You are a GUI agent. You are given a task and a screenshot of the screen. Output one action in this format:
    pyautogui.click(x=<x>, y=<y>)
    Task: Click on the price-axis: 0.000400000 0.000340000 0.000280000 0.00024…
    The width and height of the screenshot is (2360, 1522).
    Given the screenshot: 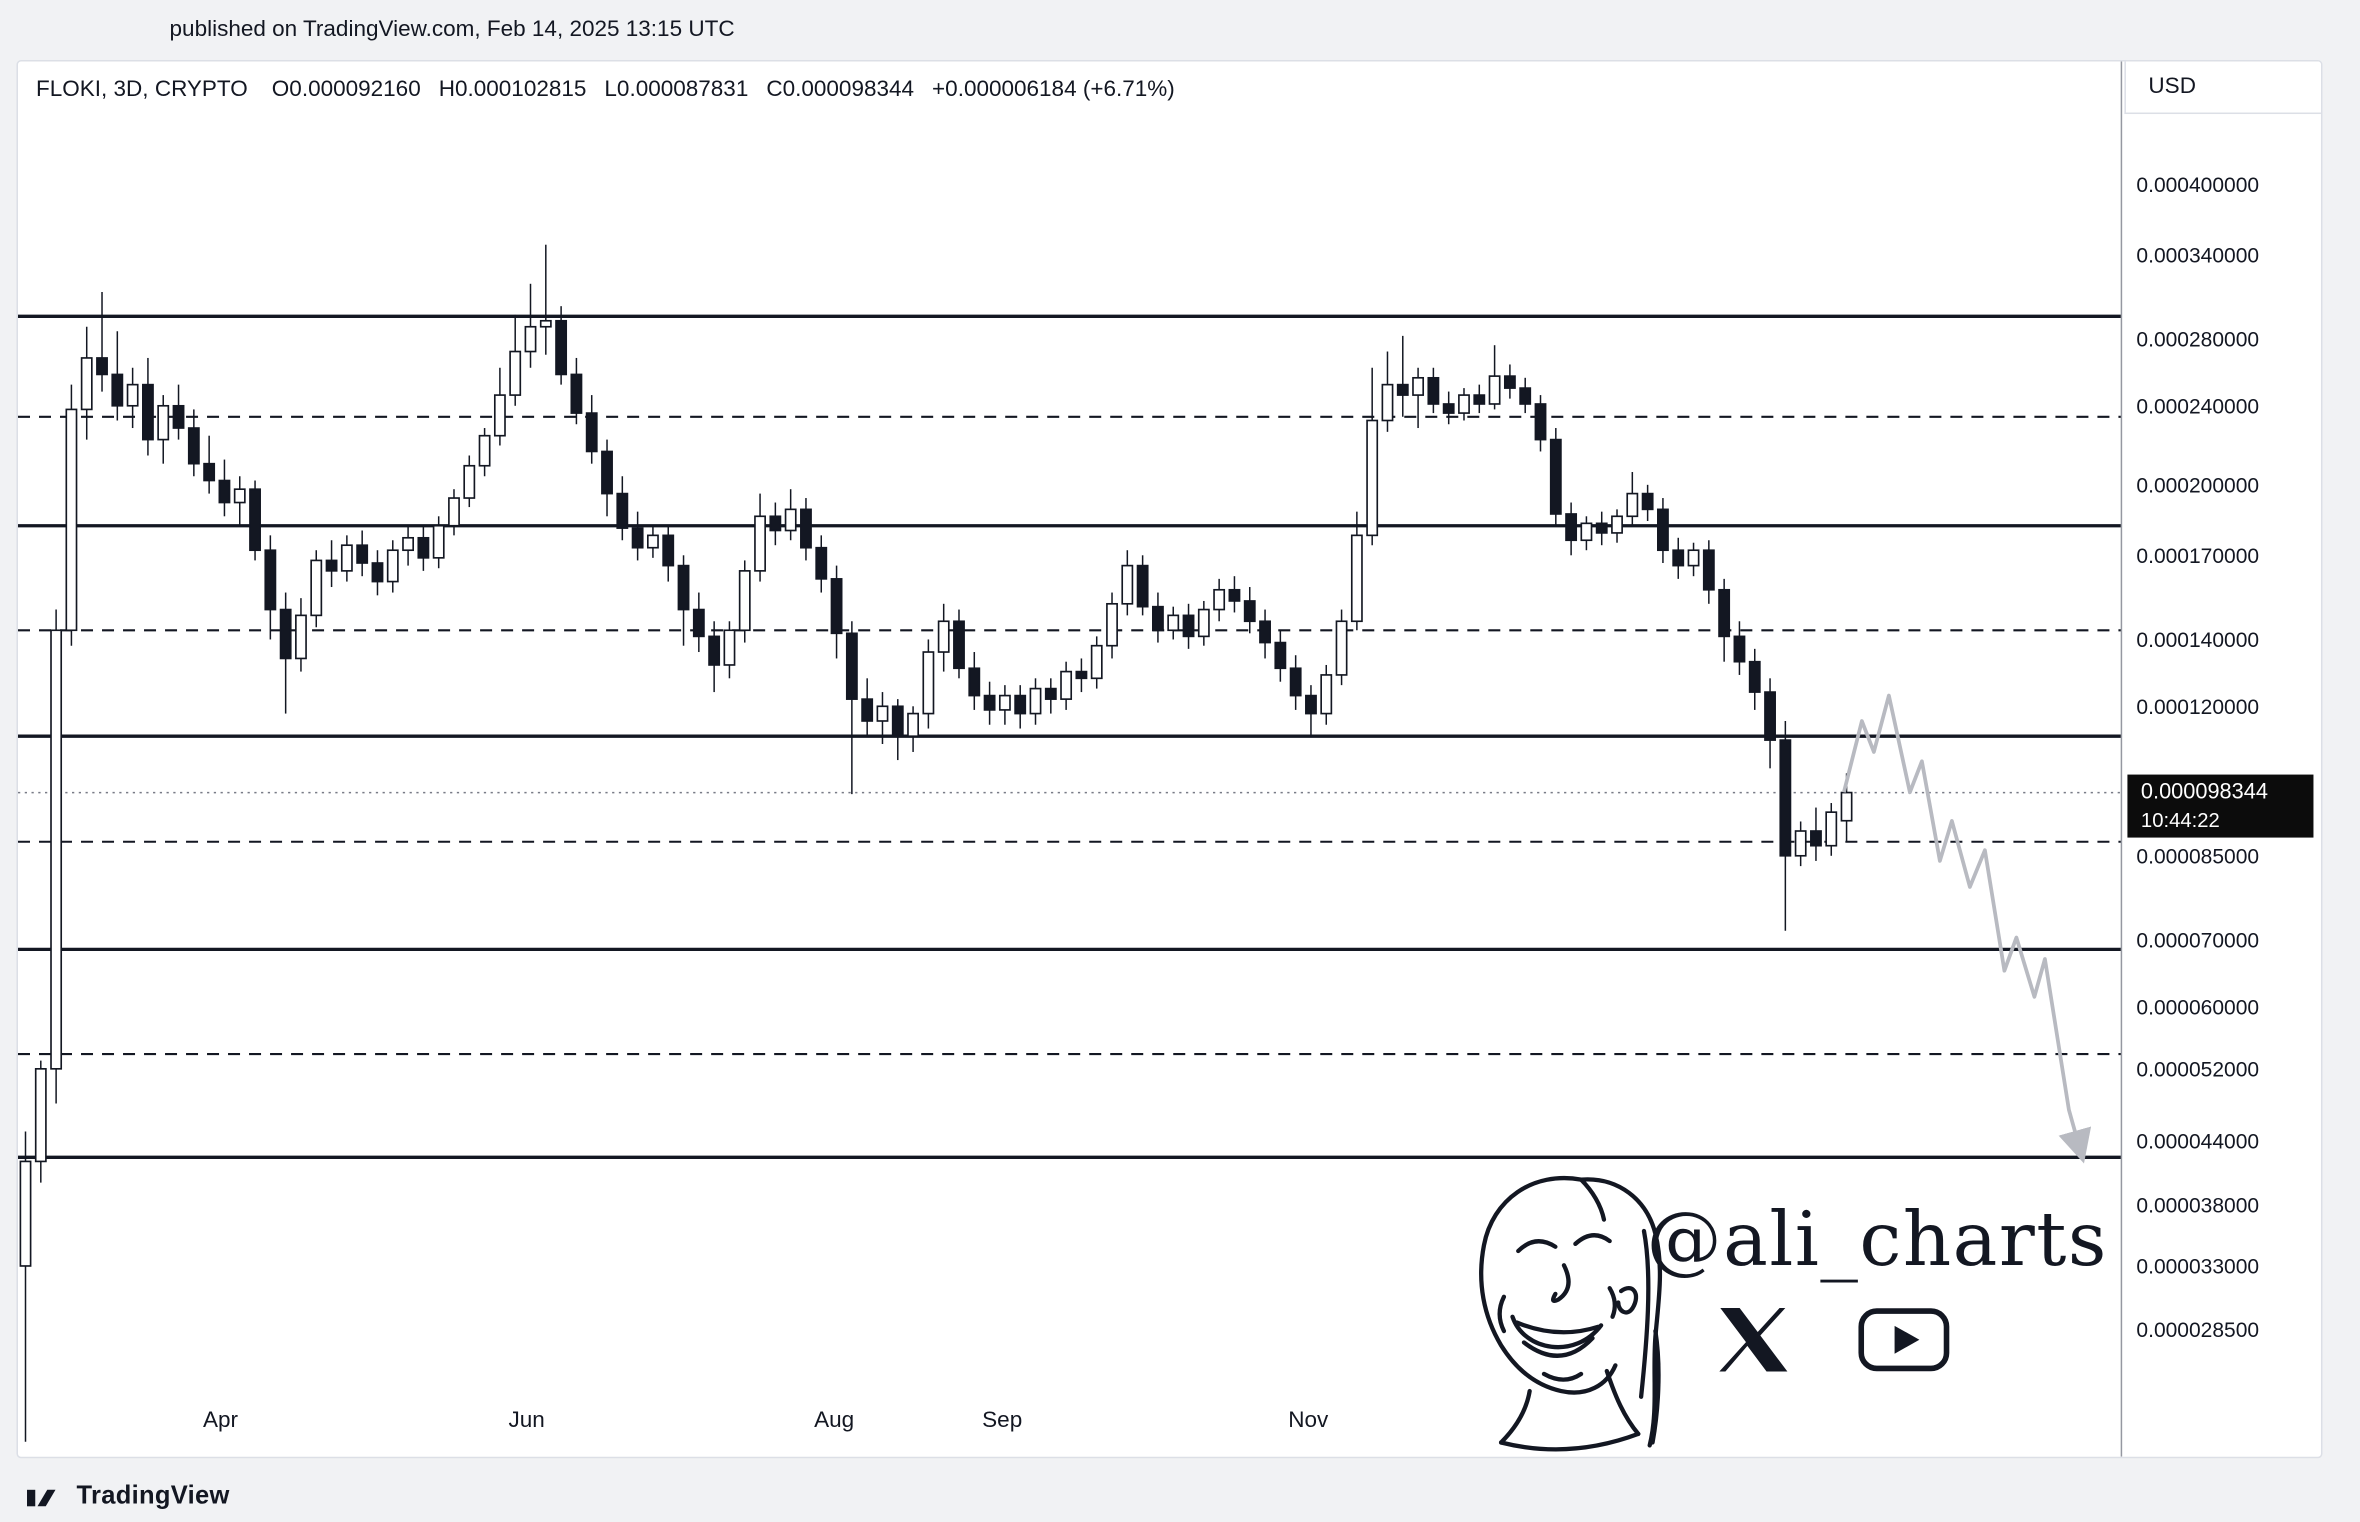 What is the action you would take?
    pyautogui.click(x=2189, y=759)
    